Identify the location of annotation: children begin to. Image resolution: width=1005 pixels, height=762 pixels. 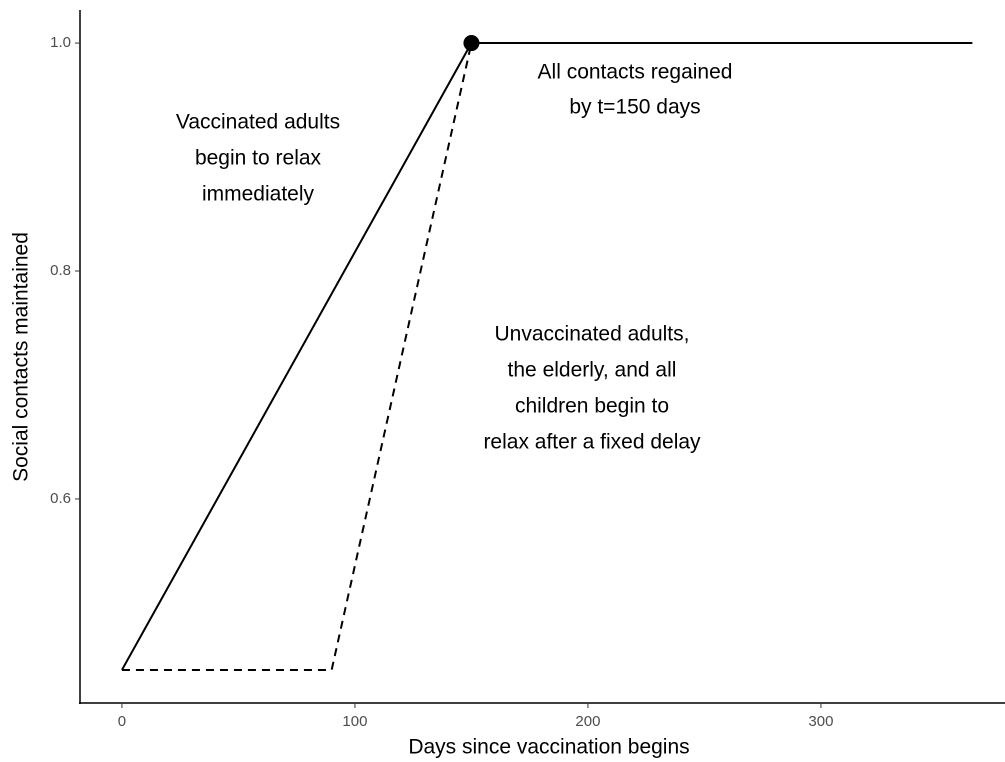
(592, 406).